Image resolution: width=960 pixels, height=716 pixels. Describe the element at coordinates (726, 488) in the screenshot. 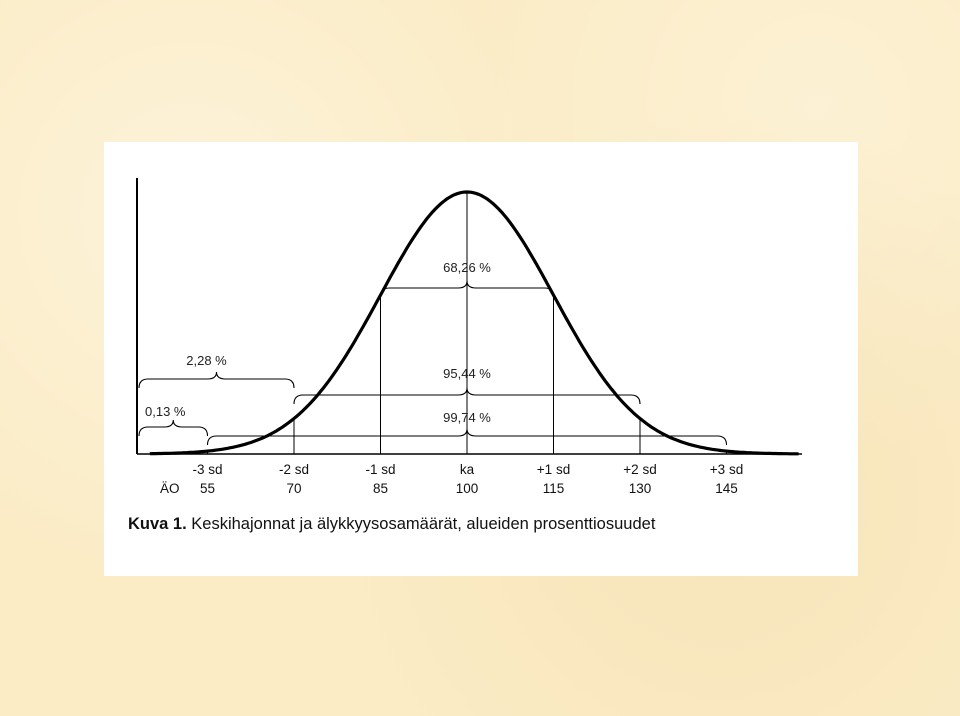

I see `iq-tick-label-6: 145` at that location.